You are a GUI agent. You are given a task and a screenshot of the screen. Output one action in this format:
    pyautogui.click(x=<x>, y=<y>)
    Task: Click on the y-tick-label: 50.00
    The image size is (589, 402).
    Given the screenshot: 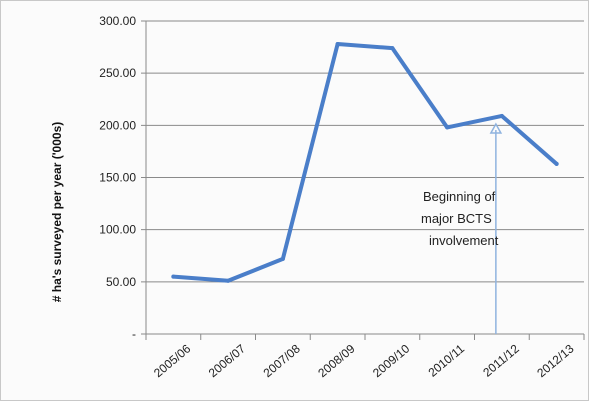 What is the action you would take?
    pyautogui.click(x=121, y=282)
    